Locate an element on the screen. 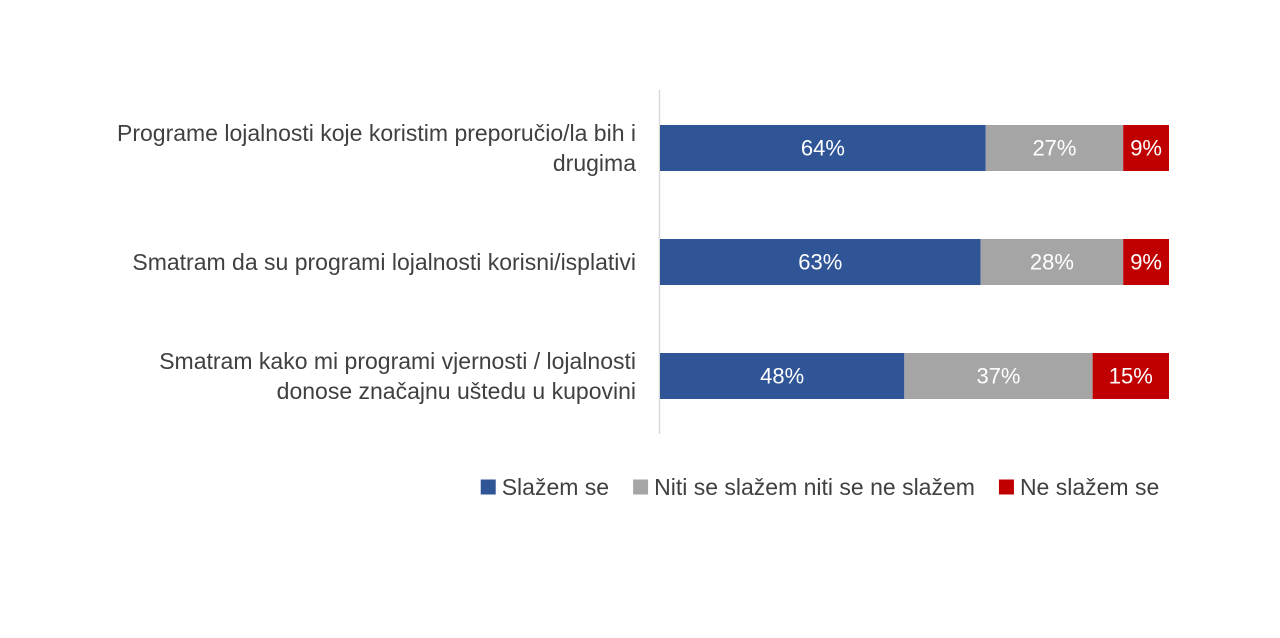 Image resolution: width=1280 pixels, height=638 pixels. legend-label: Slažem se is located at coordinates (555, 487).